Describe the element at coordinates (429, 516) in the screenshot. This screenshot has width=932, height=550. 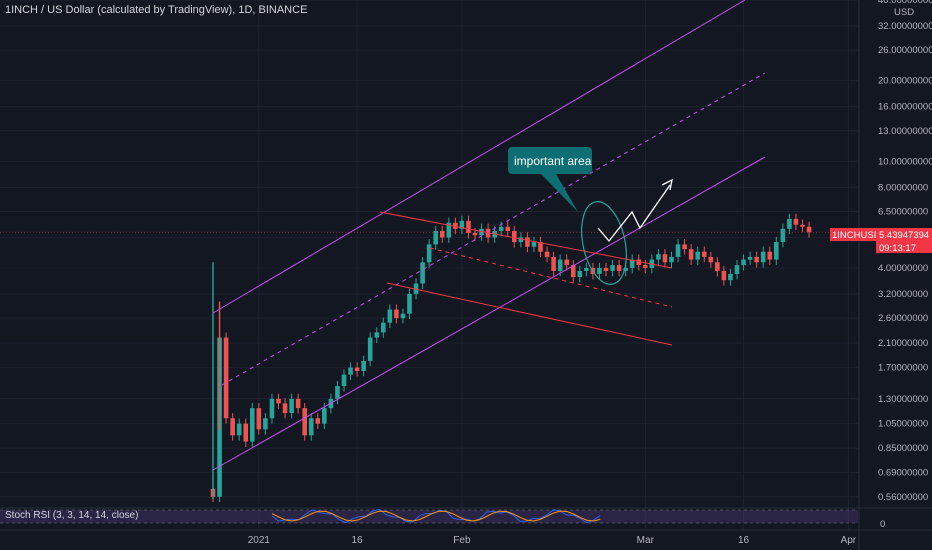
I see `rsi-band` at that location.